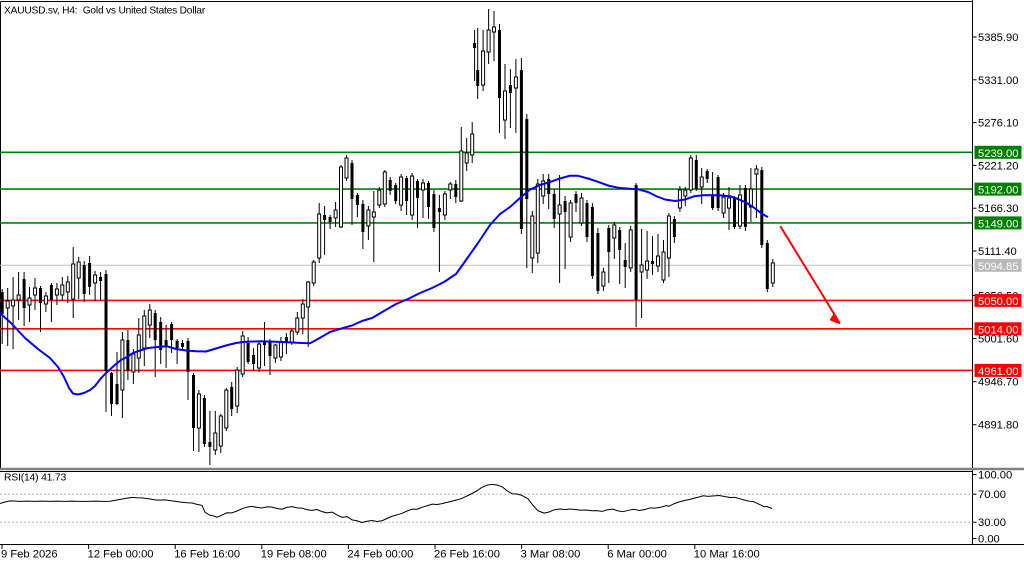 The height and width of the screenshot is (564, 1024). What do you see at coordinates (992, 523) in the screenshot?
I see `svg-text: 30.00` at bounding box center [992, 523].